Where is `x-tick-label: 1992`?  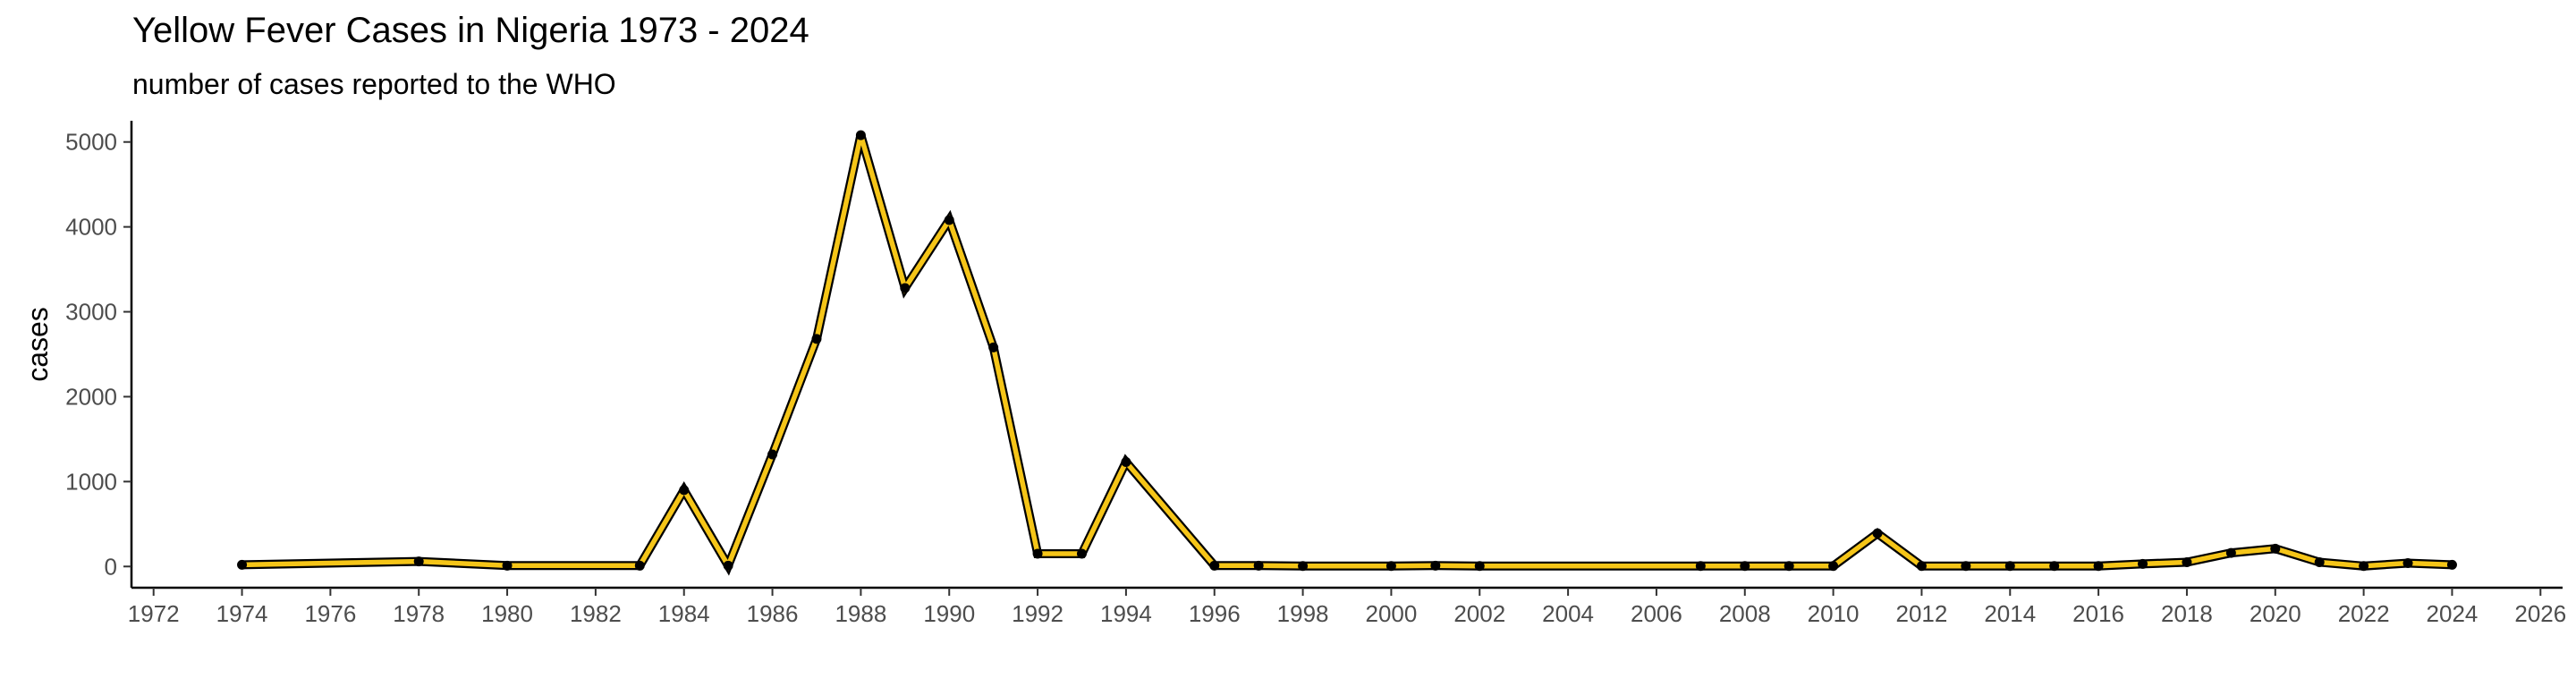
x-tick-label: 1992 is located at coordinates (1037, 613).